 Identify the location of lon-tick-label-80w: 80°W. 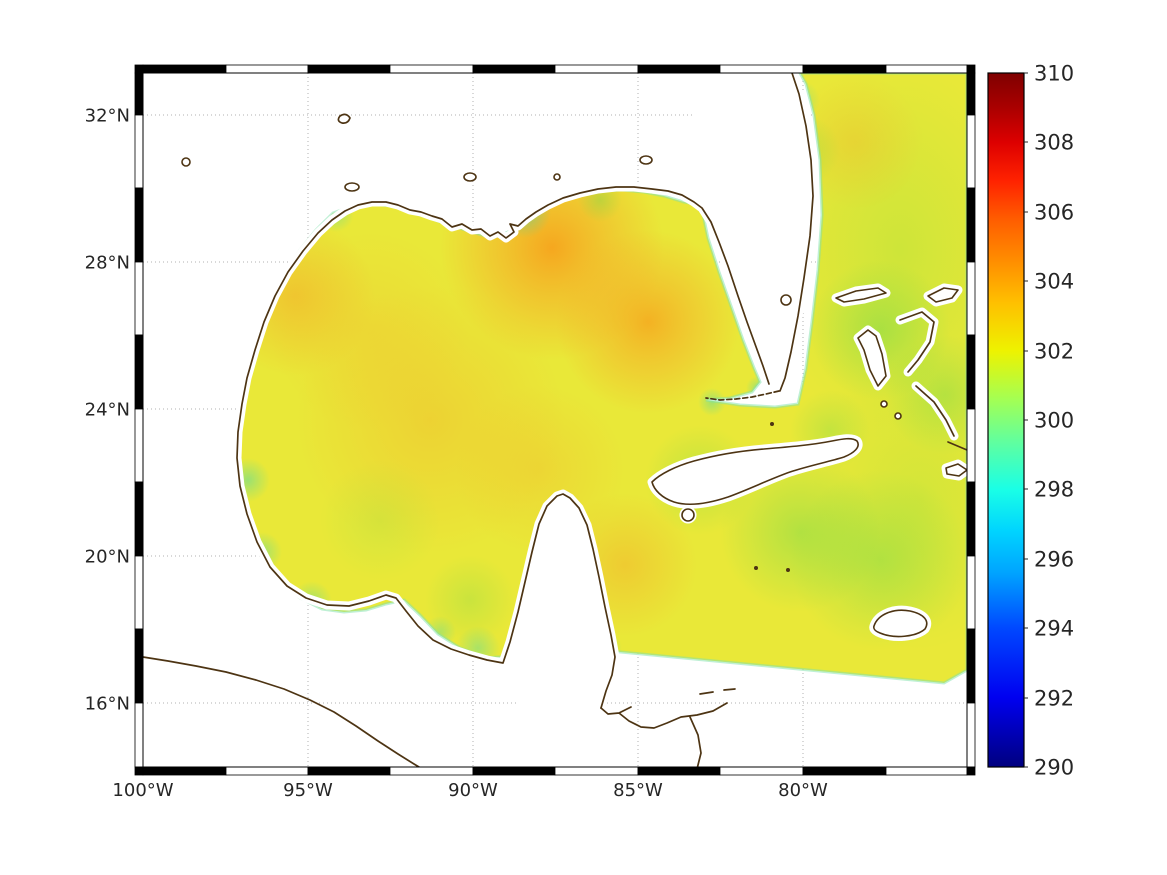
(803, 790).